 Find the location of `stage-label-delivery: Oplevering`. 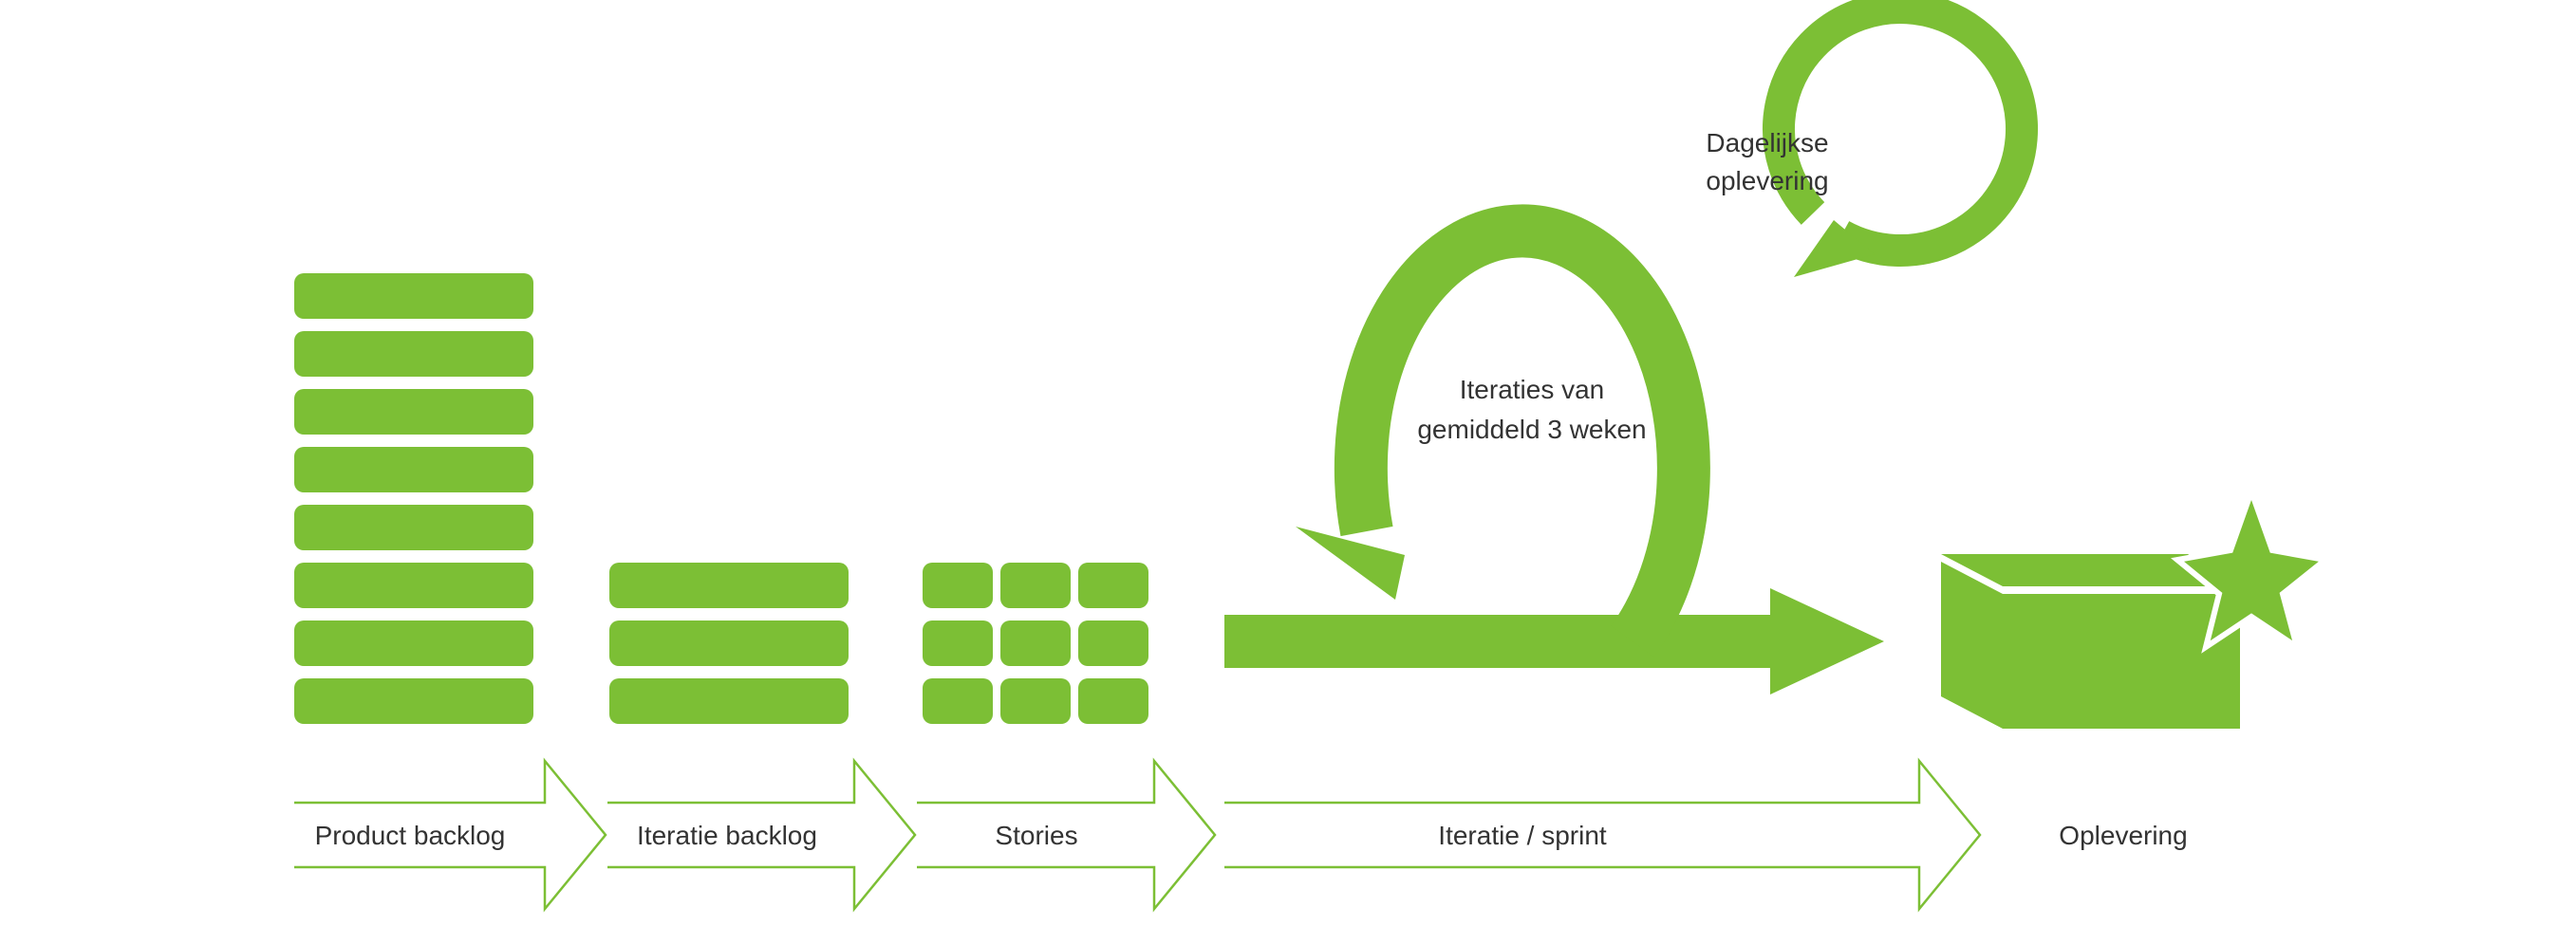

stage-label-delivery: Oplevering is located at coordinates (2123, 835).